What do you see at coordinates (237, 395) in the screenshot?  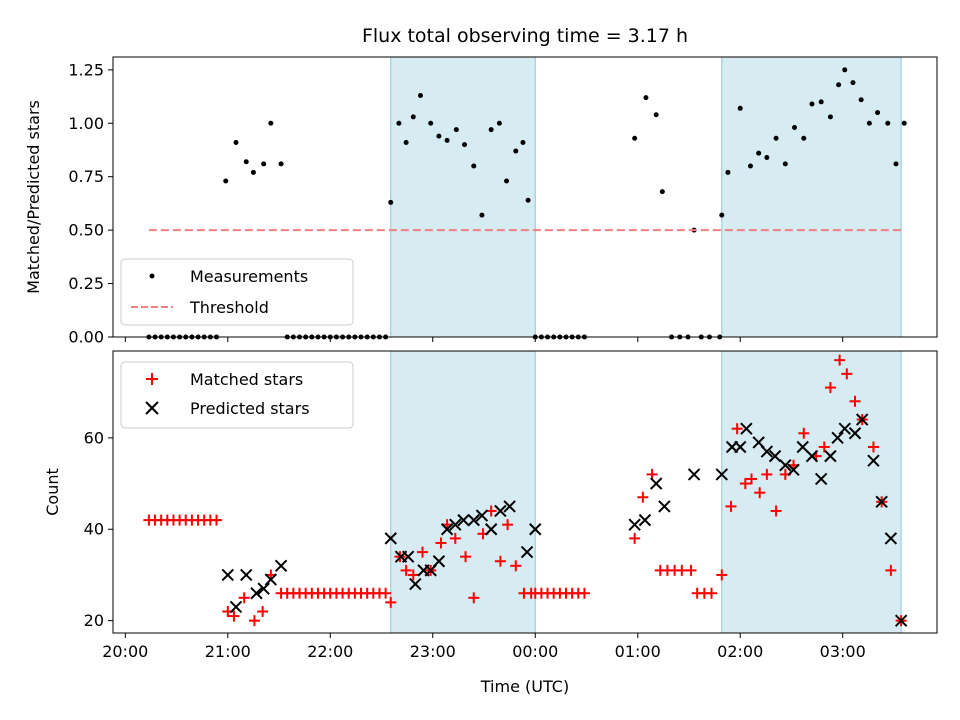 I see `bottom-legend: Matched stars Predicted stars` at bounding box center [237, 395].